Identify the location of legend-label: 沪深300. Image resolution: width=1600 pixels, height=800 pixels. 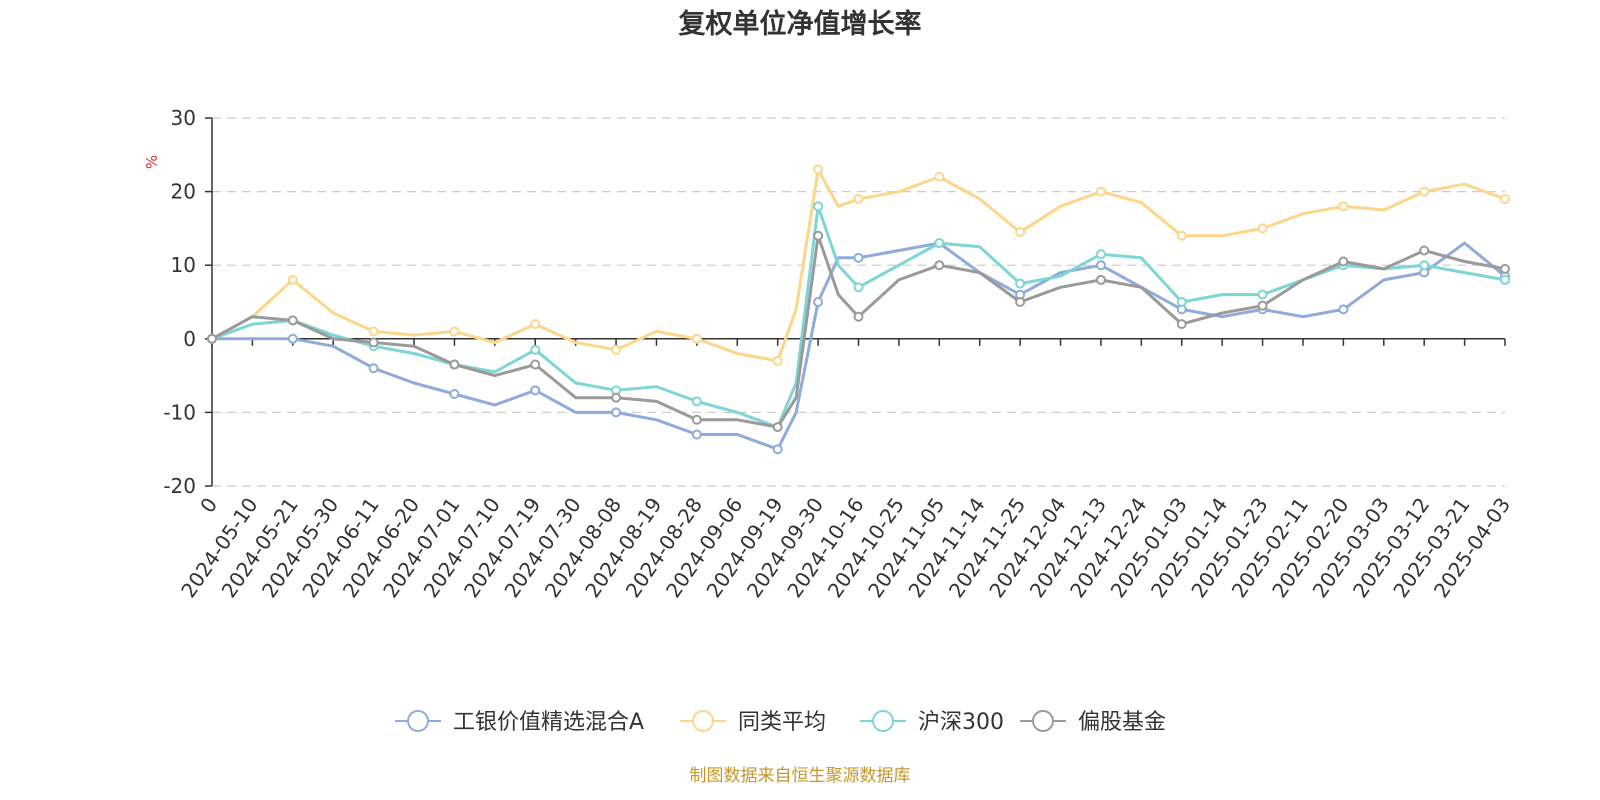
(961, 722).